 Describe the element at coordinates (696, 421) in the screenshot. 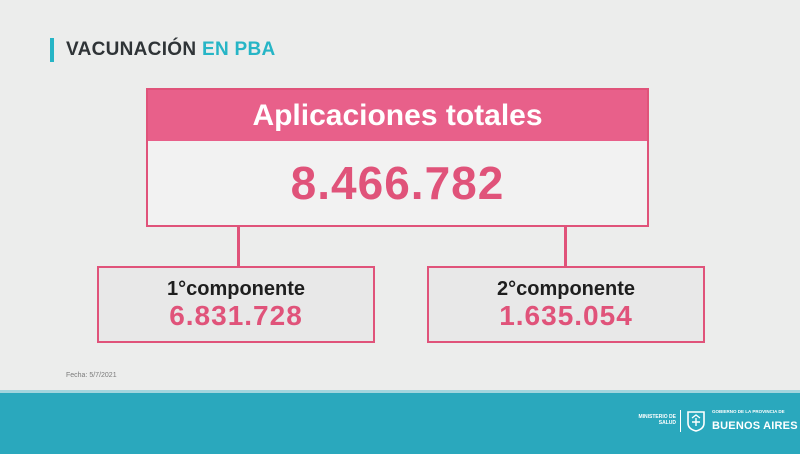

I see `province-seal-icon` at that location.